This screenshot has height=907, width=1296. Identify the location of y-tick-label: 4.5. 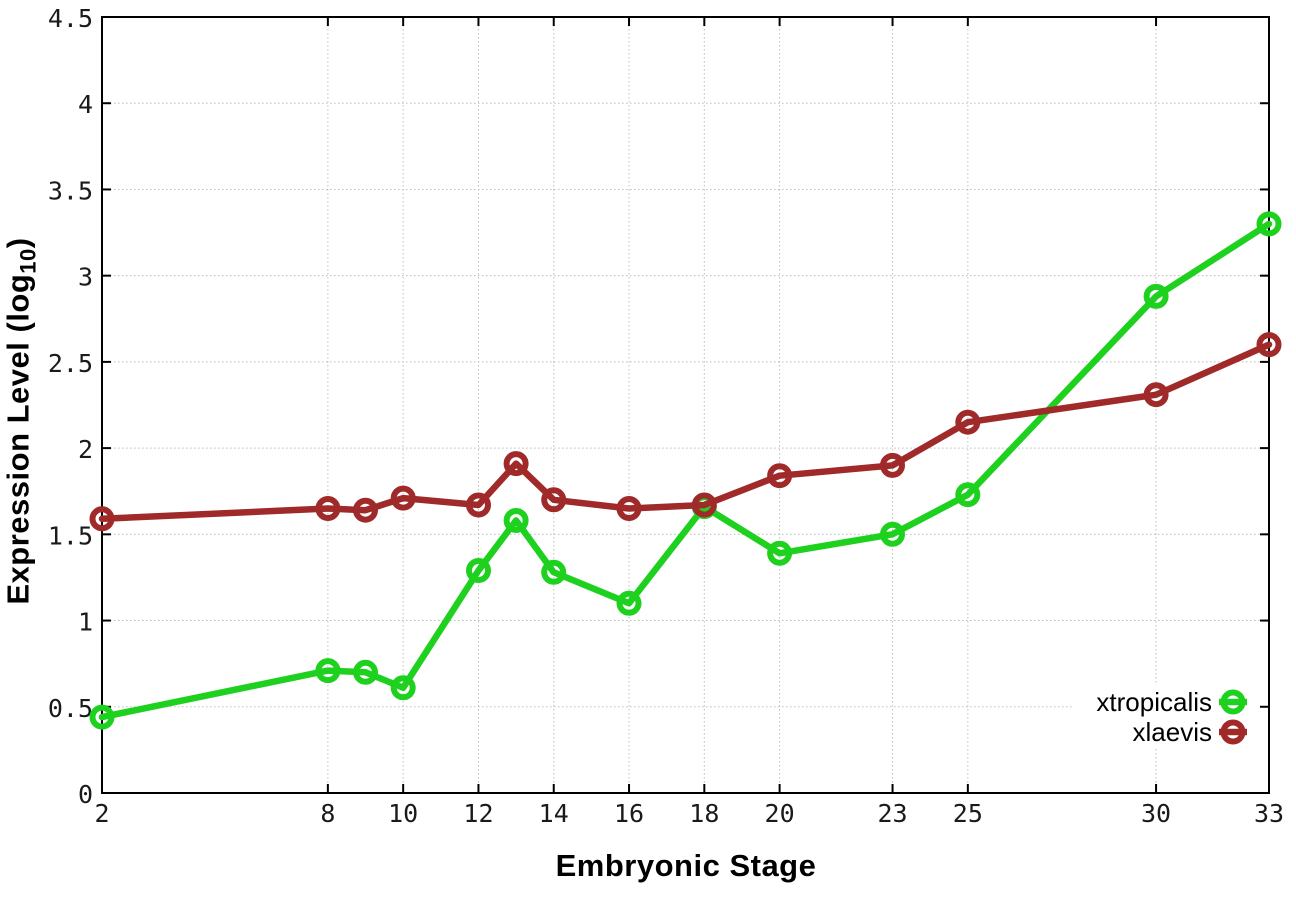
(70, 18).